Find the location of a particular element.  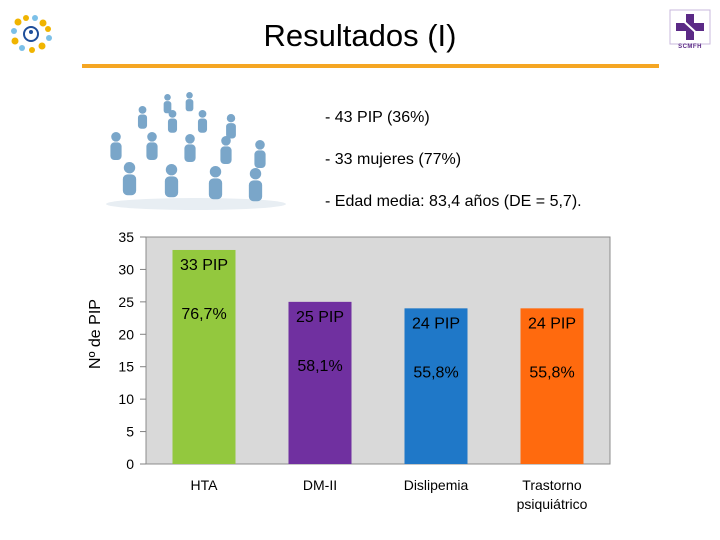

bar-count-label: 25 PIP is located at coordinates (320, 317).